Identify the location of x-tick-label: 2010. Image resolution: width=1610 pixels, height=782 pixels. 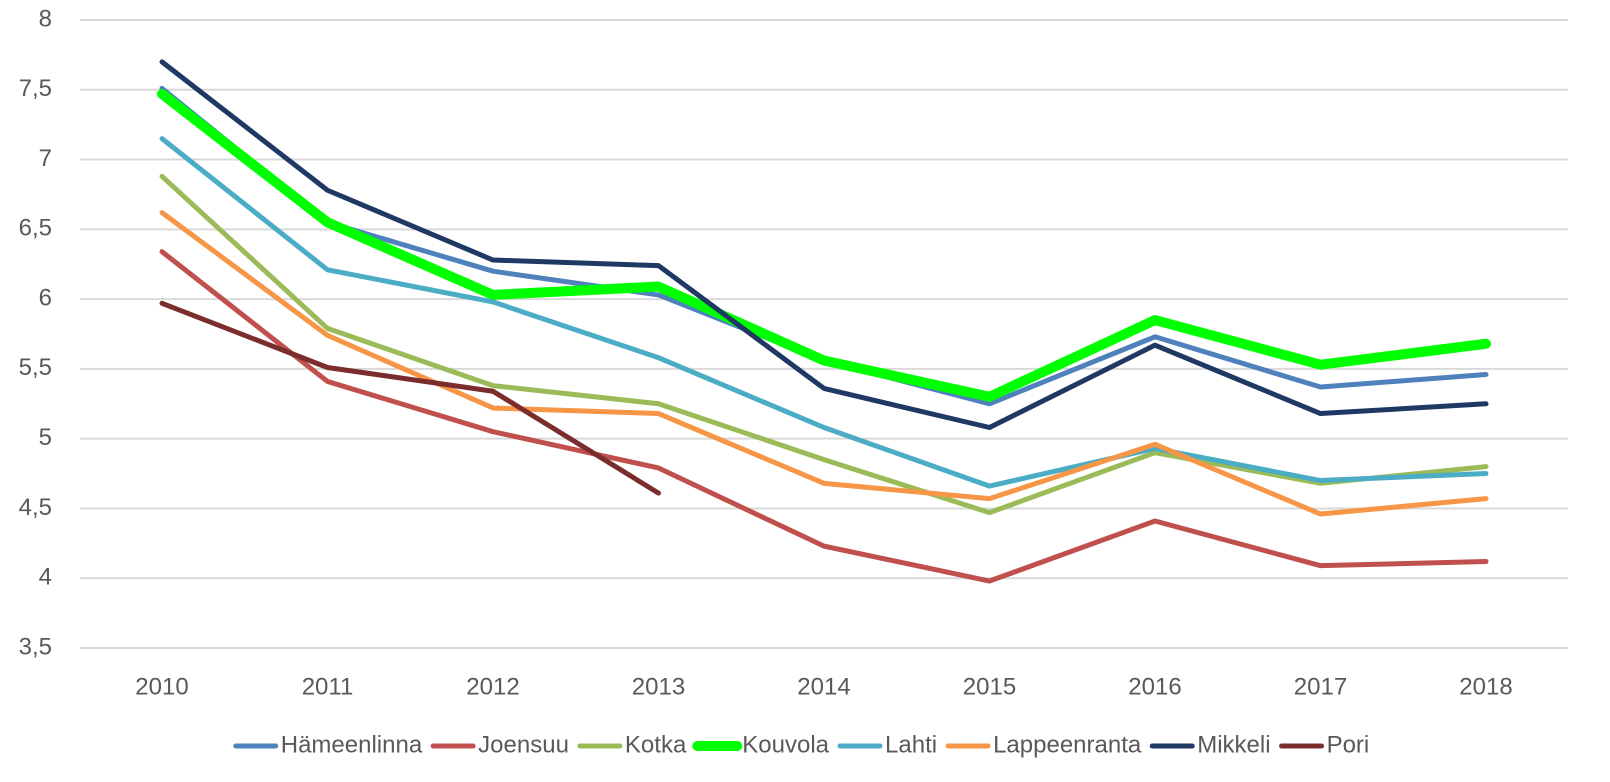
(161, 686).